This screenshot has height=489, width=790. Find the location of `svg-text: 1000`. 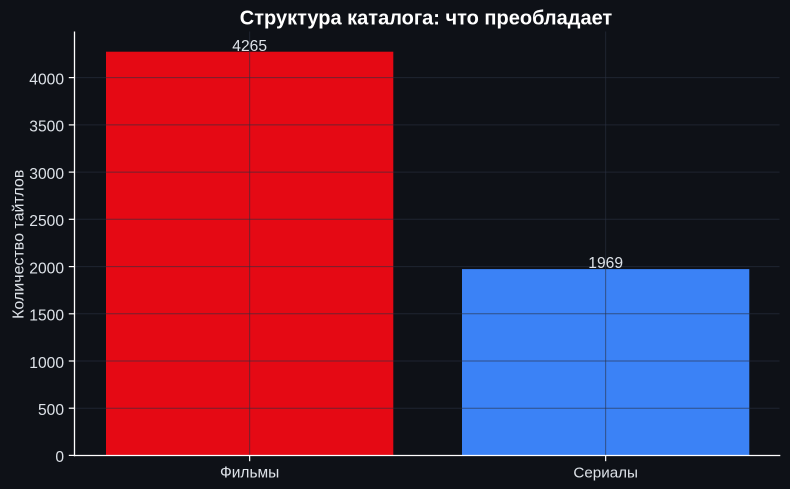

svg-text: 1000 is located at coordinates (46, 363).